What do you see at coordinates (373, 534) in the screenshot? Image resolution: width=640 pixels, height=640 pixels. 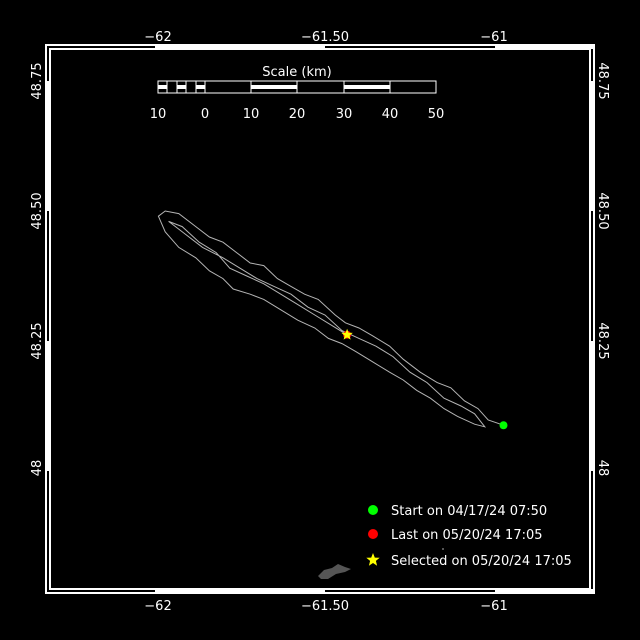 I see `legend-last-dot-icon` at bounding box center [373, 534].